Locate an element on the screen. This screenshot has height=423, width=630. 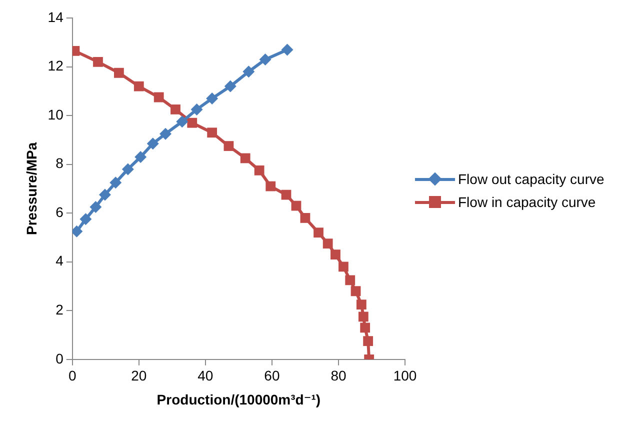
legend-label: Flow in capacity curve is located at coordinates (527, 202).